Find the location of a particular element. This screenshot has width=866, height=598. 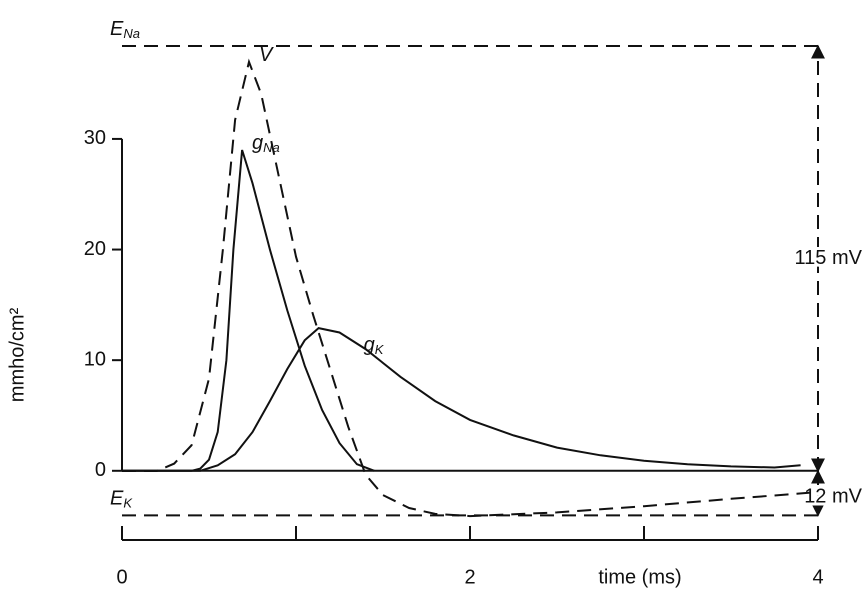

y-axis-label: mmho/cm² is located at coordinates (17, 354).